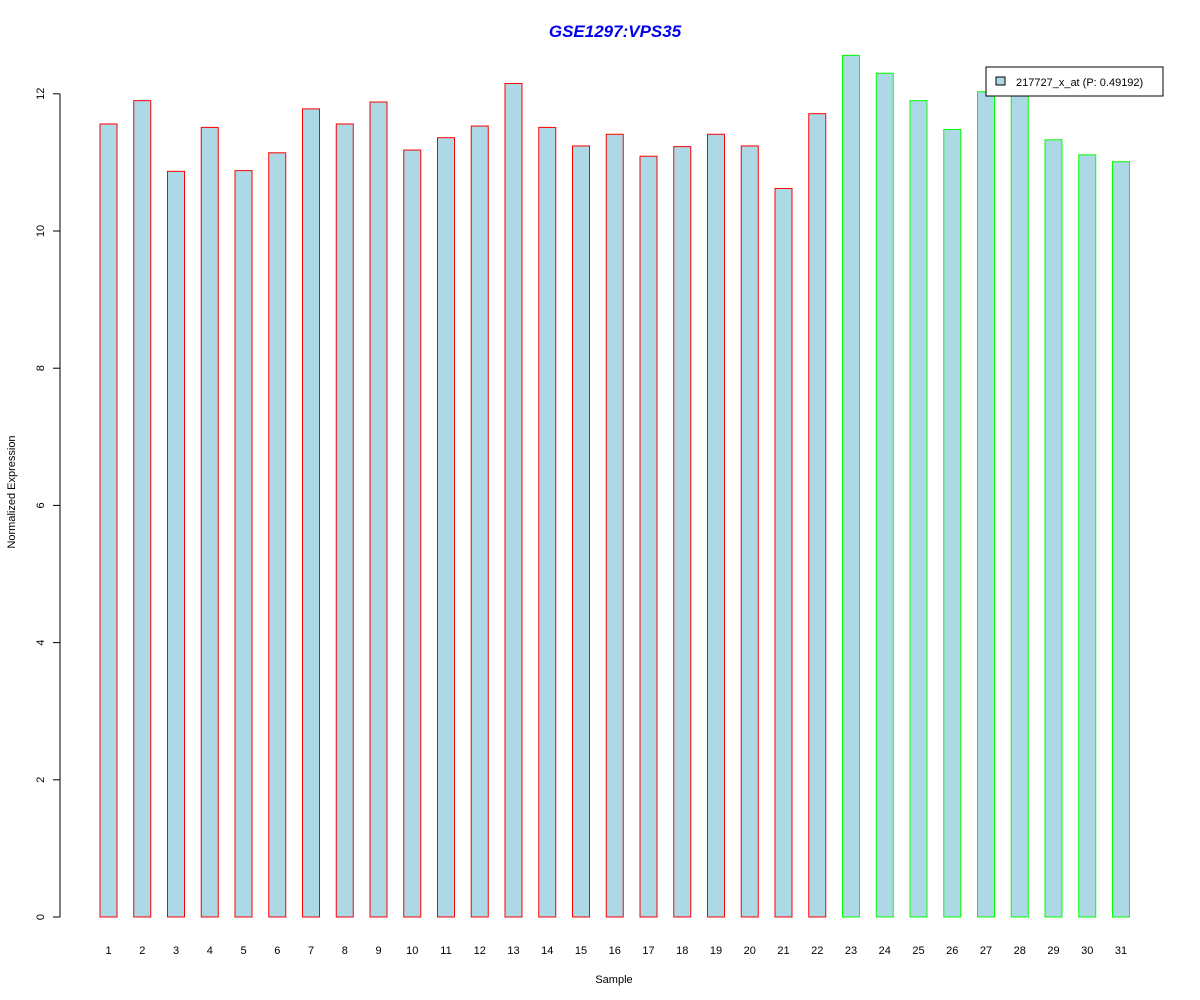  I want to click on y-tick-label: 4, so click(41, 643).